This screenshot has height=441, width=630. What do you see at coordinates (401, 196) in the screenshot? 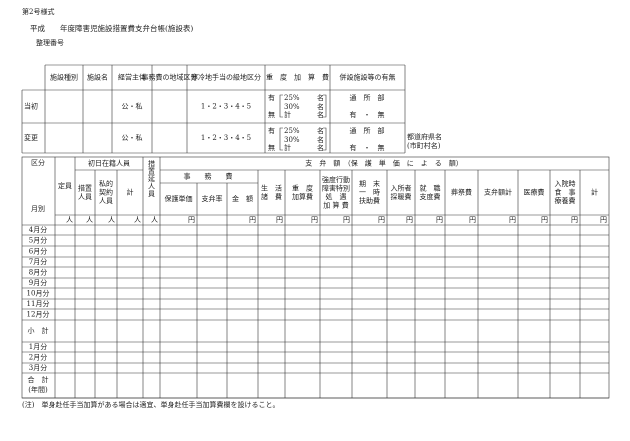
I see `column-header: 採暖費` at bounding box center [401, 196].